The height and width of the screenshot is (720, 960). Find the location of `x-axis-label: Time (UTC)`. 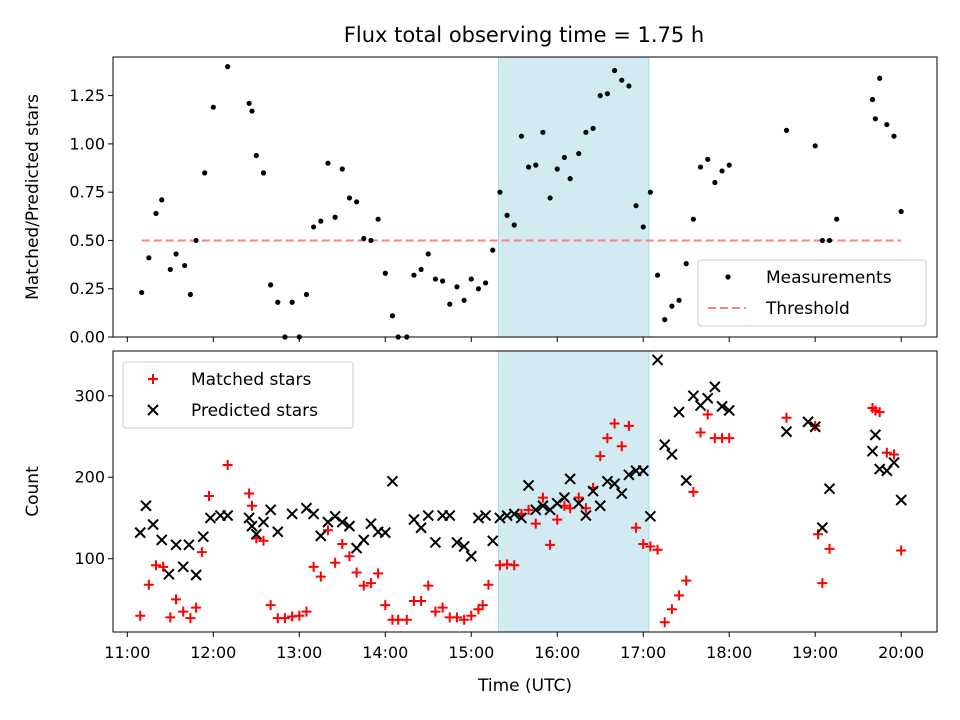

x-axis-label: Time (UTC) is located at coordinates (524, 686).